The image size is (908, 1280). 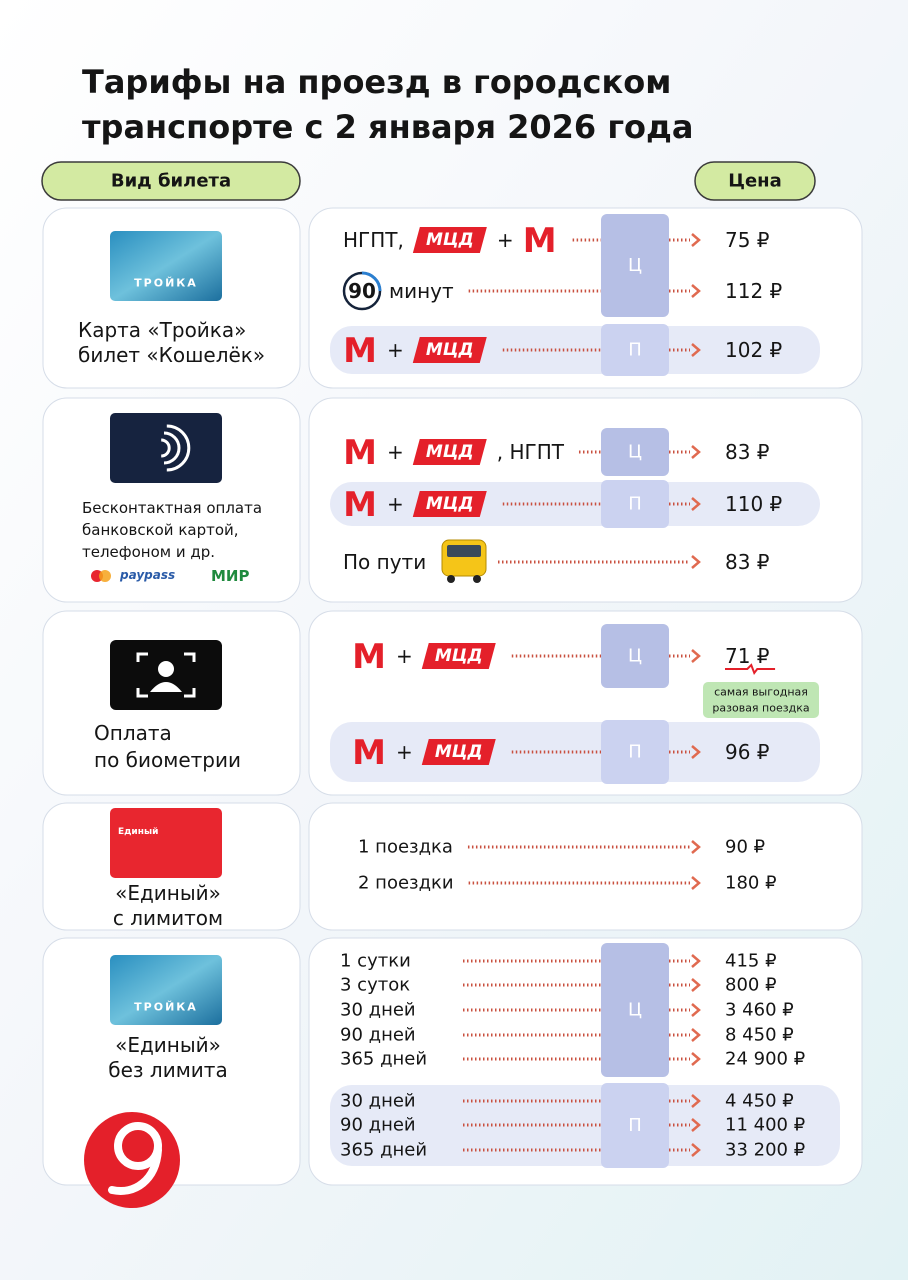 I want to click on price: 83 ₽, so click(x=747, y=562).